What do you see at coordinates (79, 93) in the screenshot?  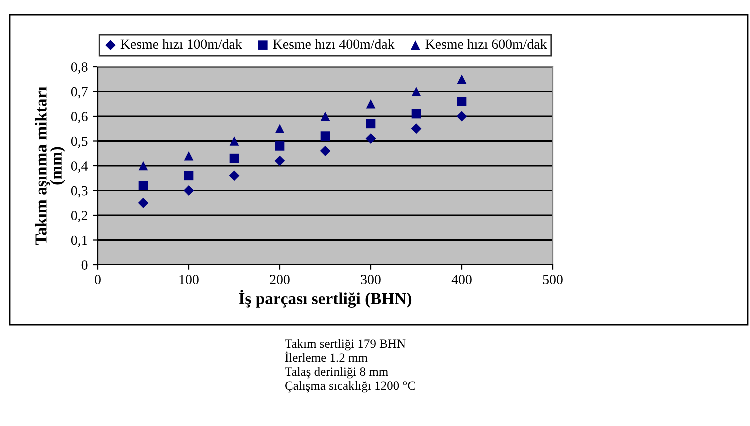 I see `y-tick-label: 0,7` at bounding box center [79, 93].